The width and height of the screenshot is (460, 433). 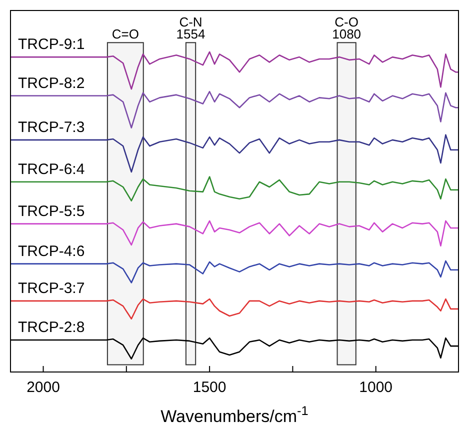 I want to click on x-tick-label: 1500, so click(x=209, y=387).